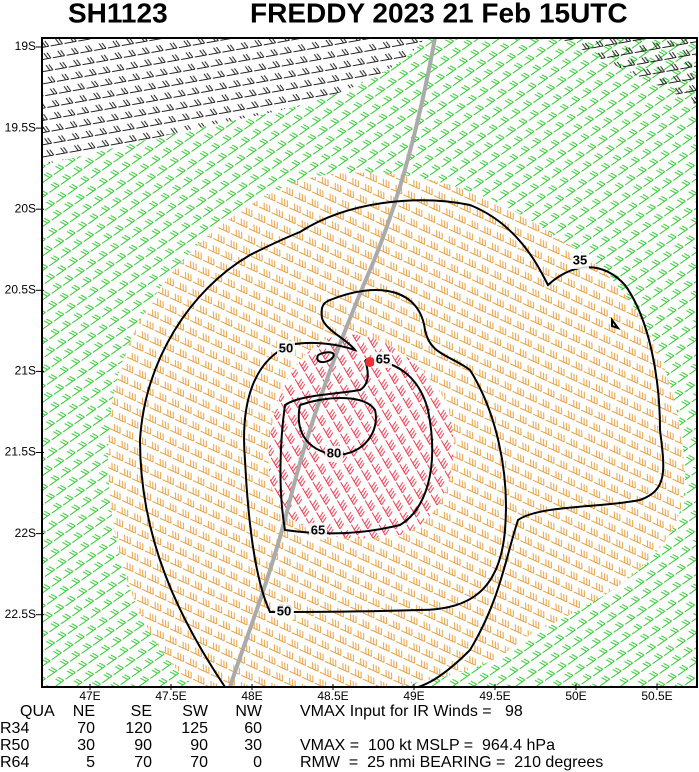 The width and height of the screenshot is (699, 772). I want to click on lon-label: 50.5E, so click(656, 696).